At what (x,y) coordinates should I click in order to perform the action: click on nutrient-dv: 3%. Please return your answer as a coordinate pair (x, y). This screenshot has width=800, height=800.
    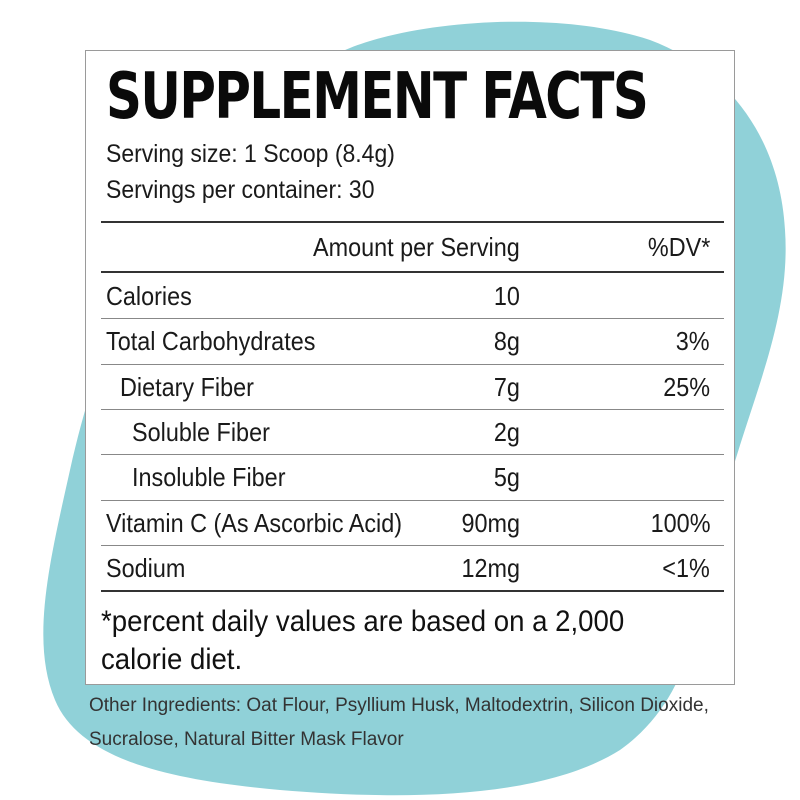
    Looking at the image, I should click on (693, 341).